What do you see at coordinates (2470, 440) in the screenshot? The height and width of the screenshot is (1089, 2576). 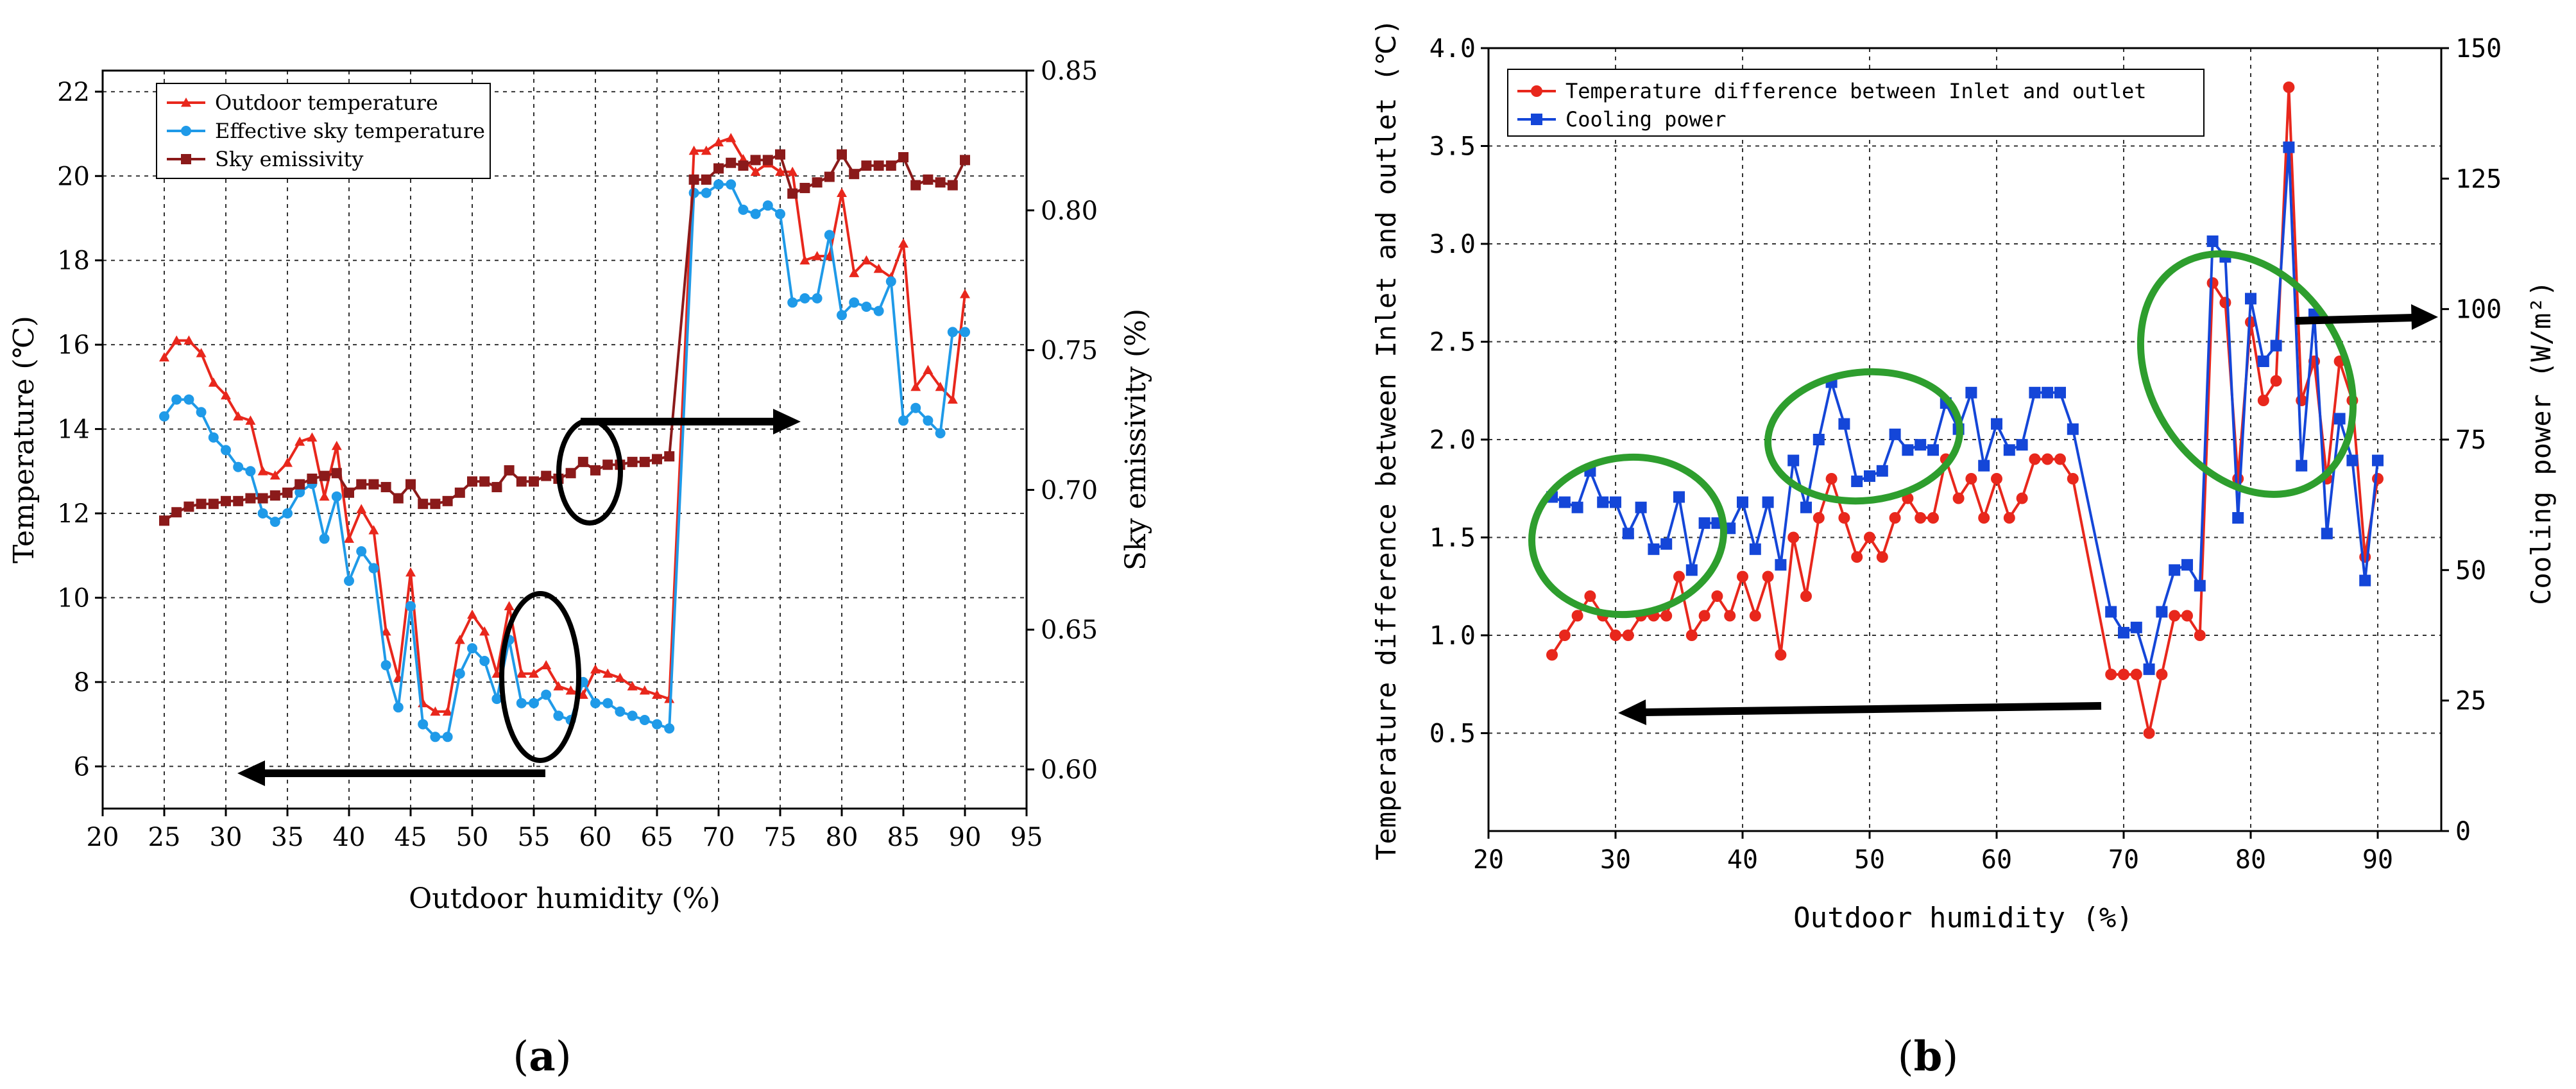 I see `y-right-tick-label: 75` at bounding box center [2470, 440].